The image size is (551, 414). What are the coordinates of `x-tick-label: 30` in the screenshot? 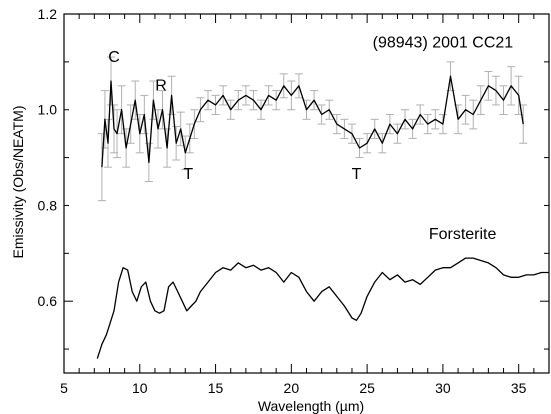 It's located at (443, 388).